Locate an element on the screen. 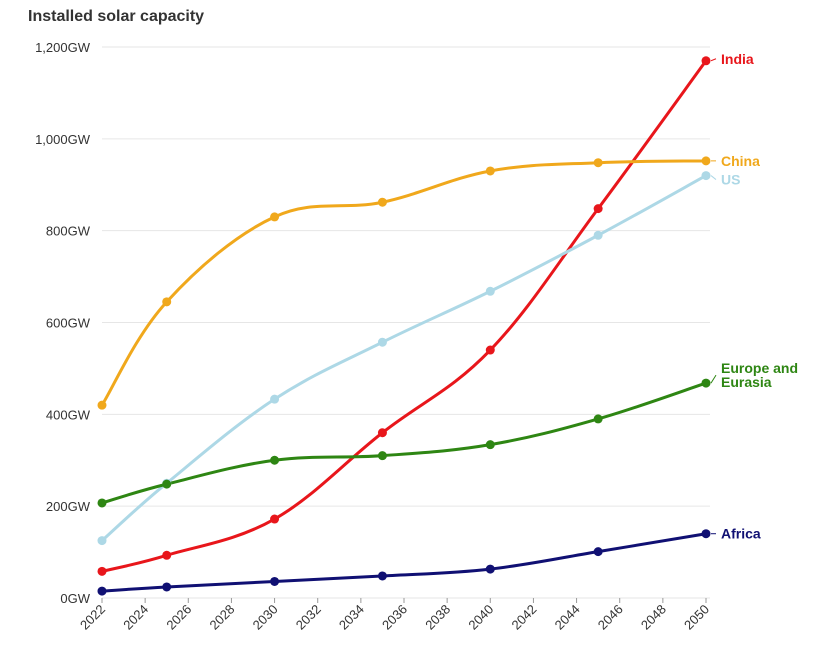 The width and height of the screenshot is (831, 653). series-label-europe-and-eurasia: Europe and Eurasia is located at coordinates (759, 375).